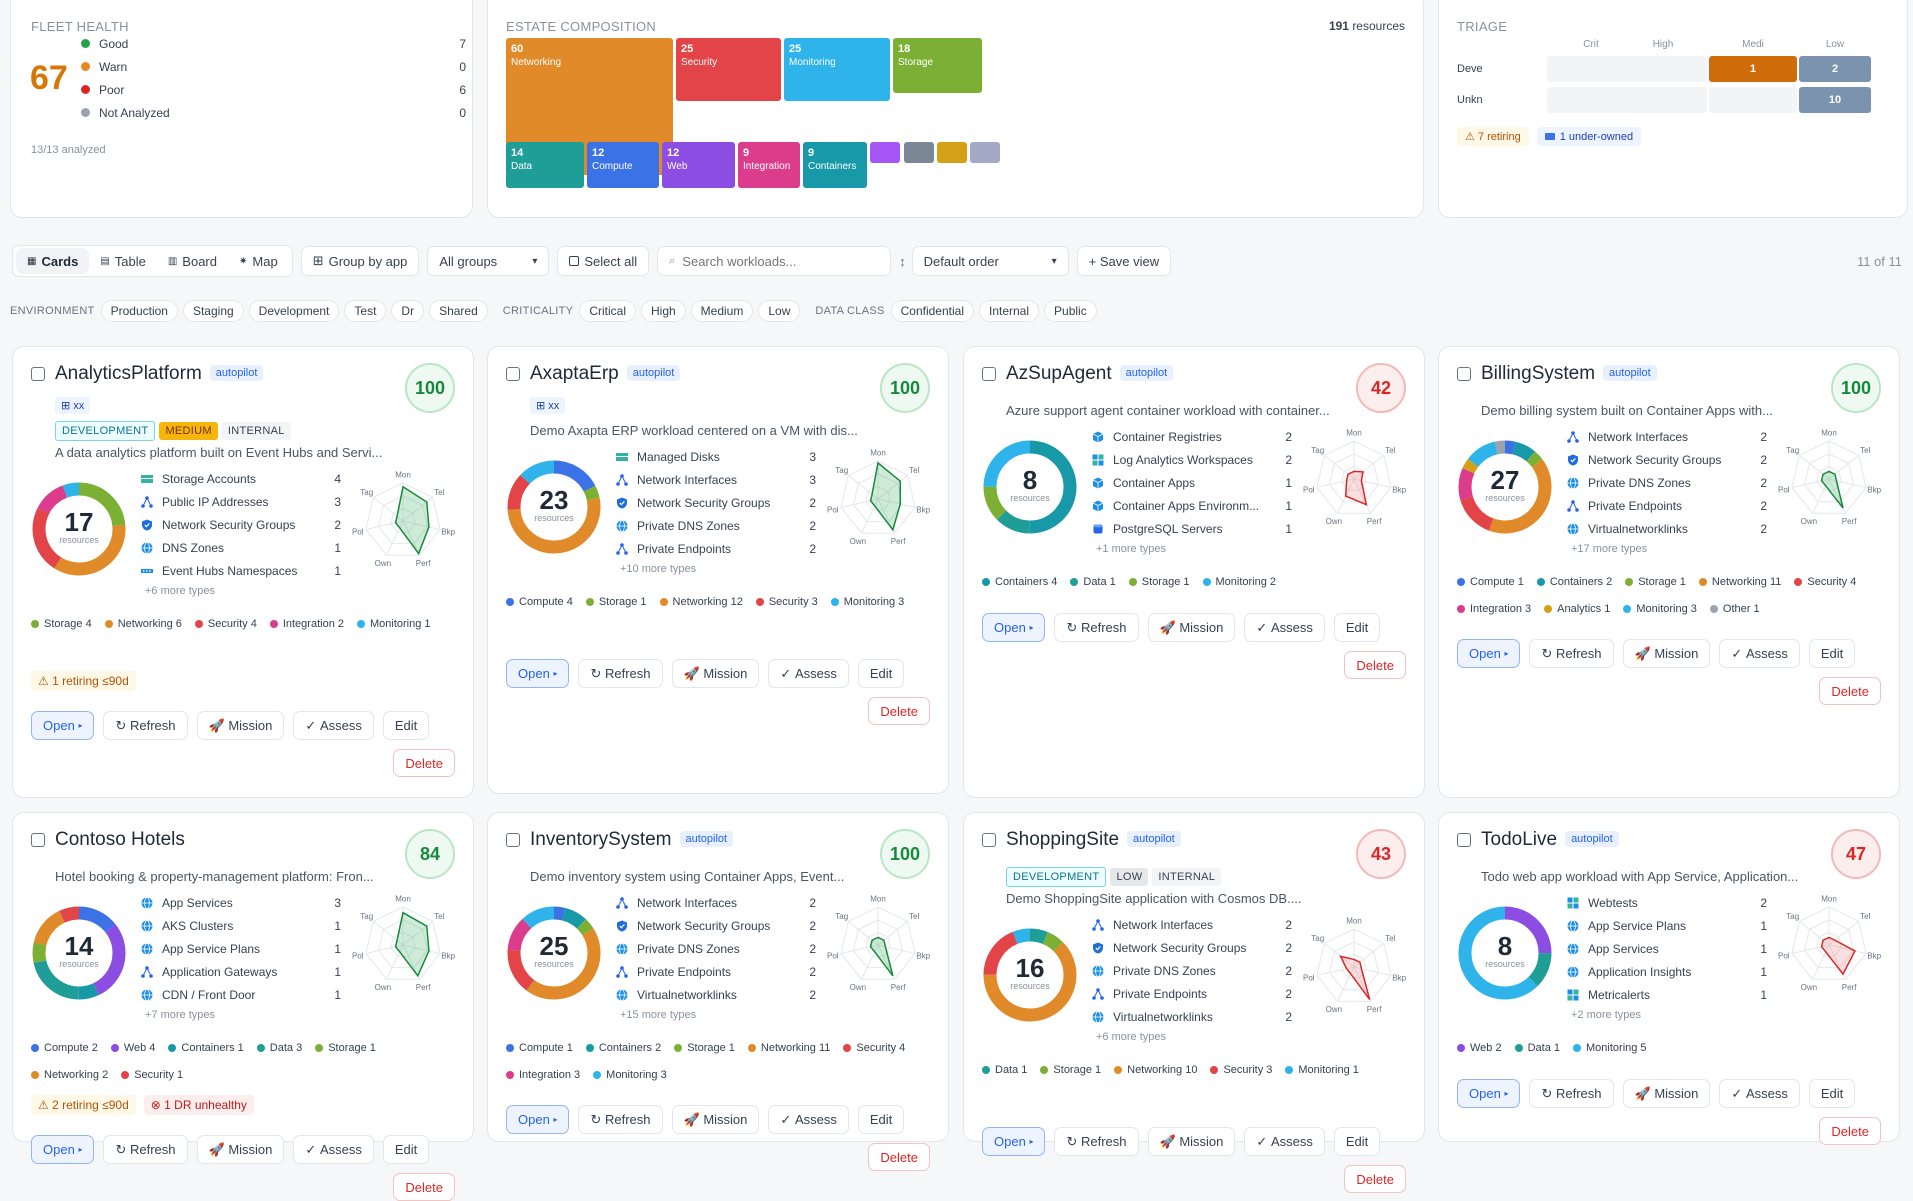 The width and height of the screenshot is (1913, 1201). I want to click on workload-name: AxaptaErp autopilot, so click(605, 374).